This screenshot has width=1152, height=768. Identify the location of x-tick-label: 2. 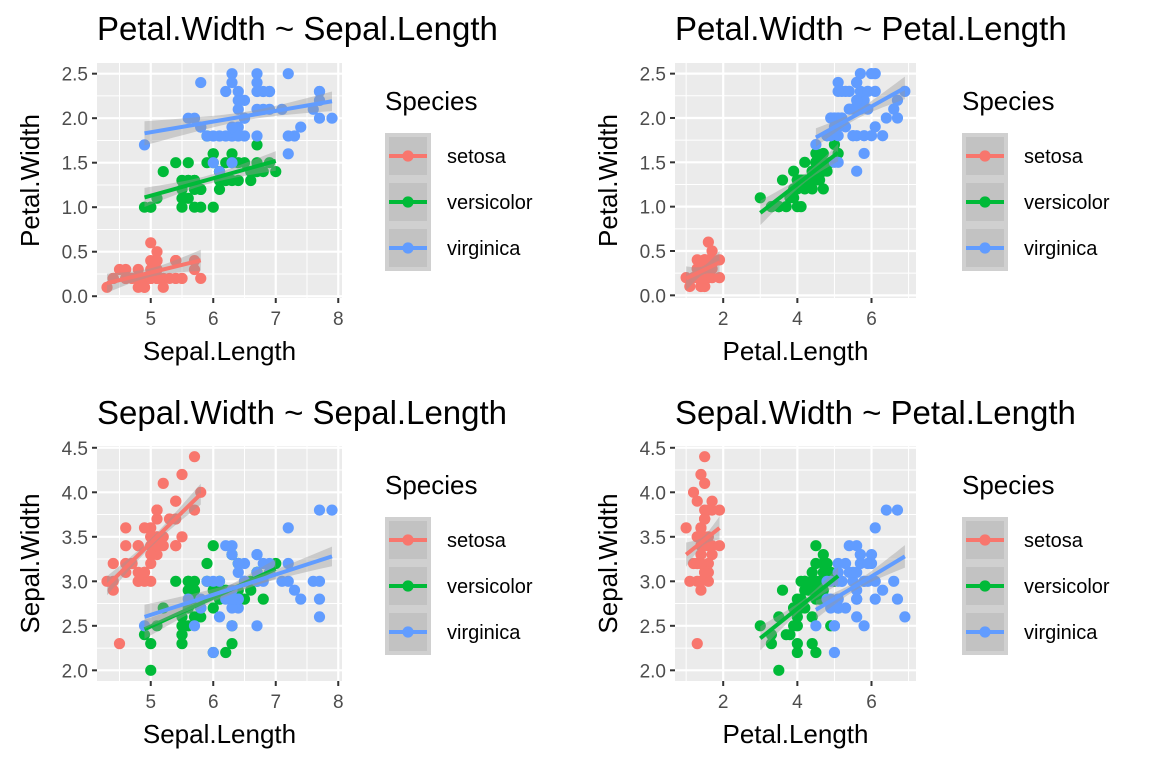
(723, 702).